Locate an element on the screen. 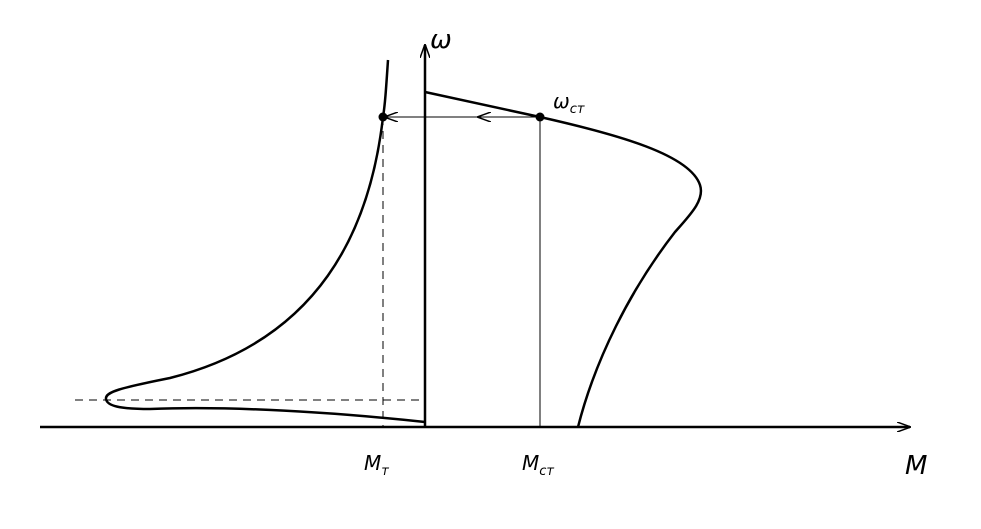 This screenshot has height=529, width=981. x-axis-label: M is located at coordinates (916, 466).